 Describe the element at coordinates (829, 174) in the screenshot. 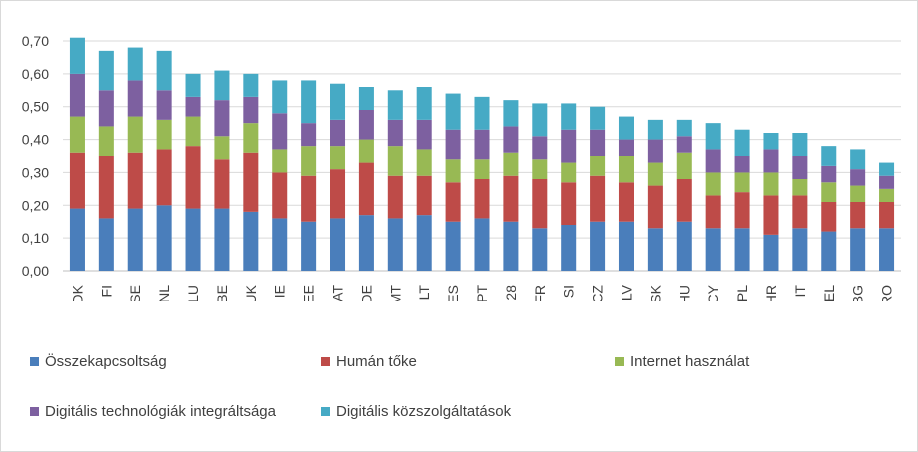

I see `bar-segment-el-s3` at that location.